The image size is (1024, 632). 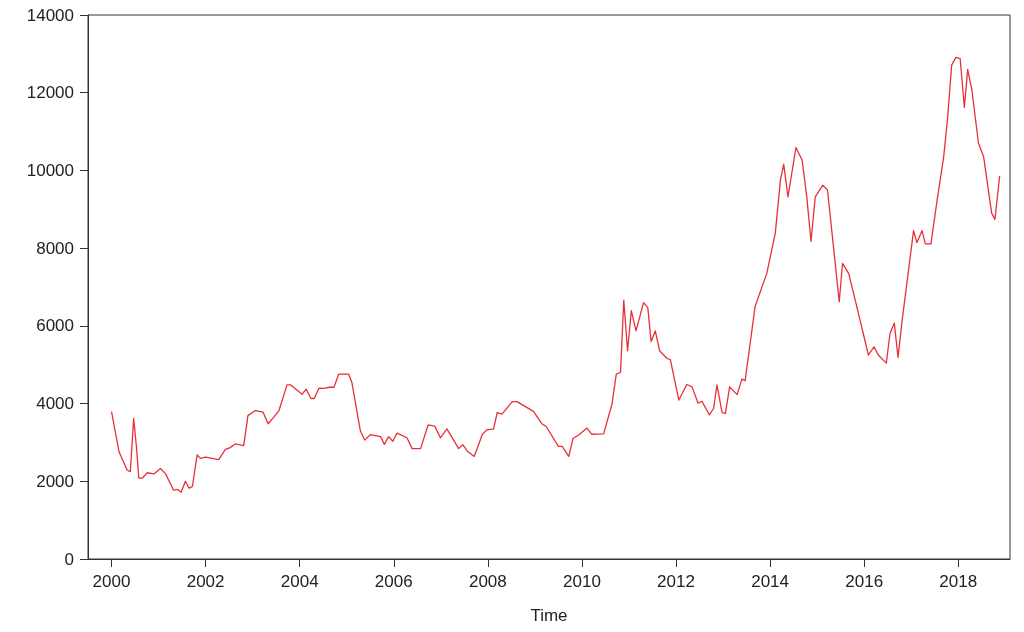 What do you see at coordinates (55, 404) in the screenshot?
I see `y-tick-label: 4000` at bounding box center [55, 404].